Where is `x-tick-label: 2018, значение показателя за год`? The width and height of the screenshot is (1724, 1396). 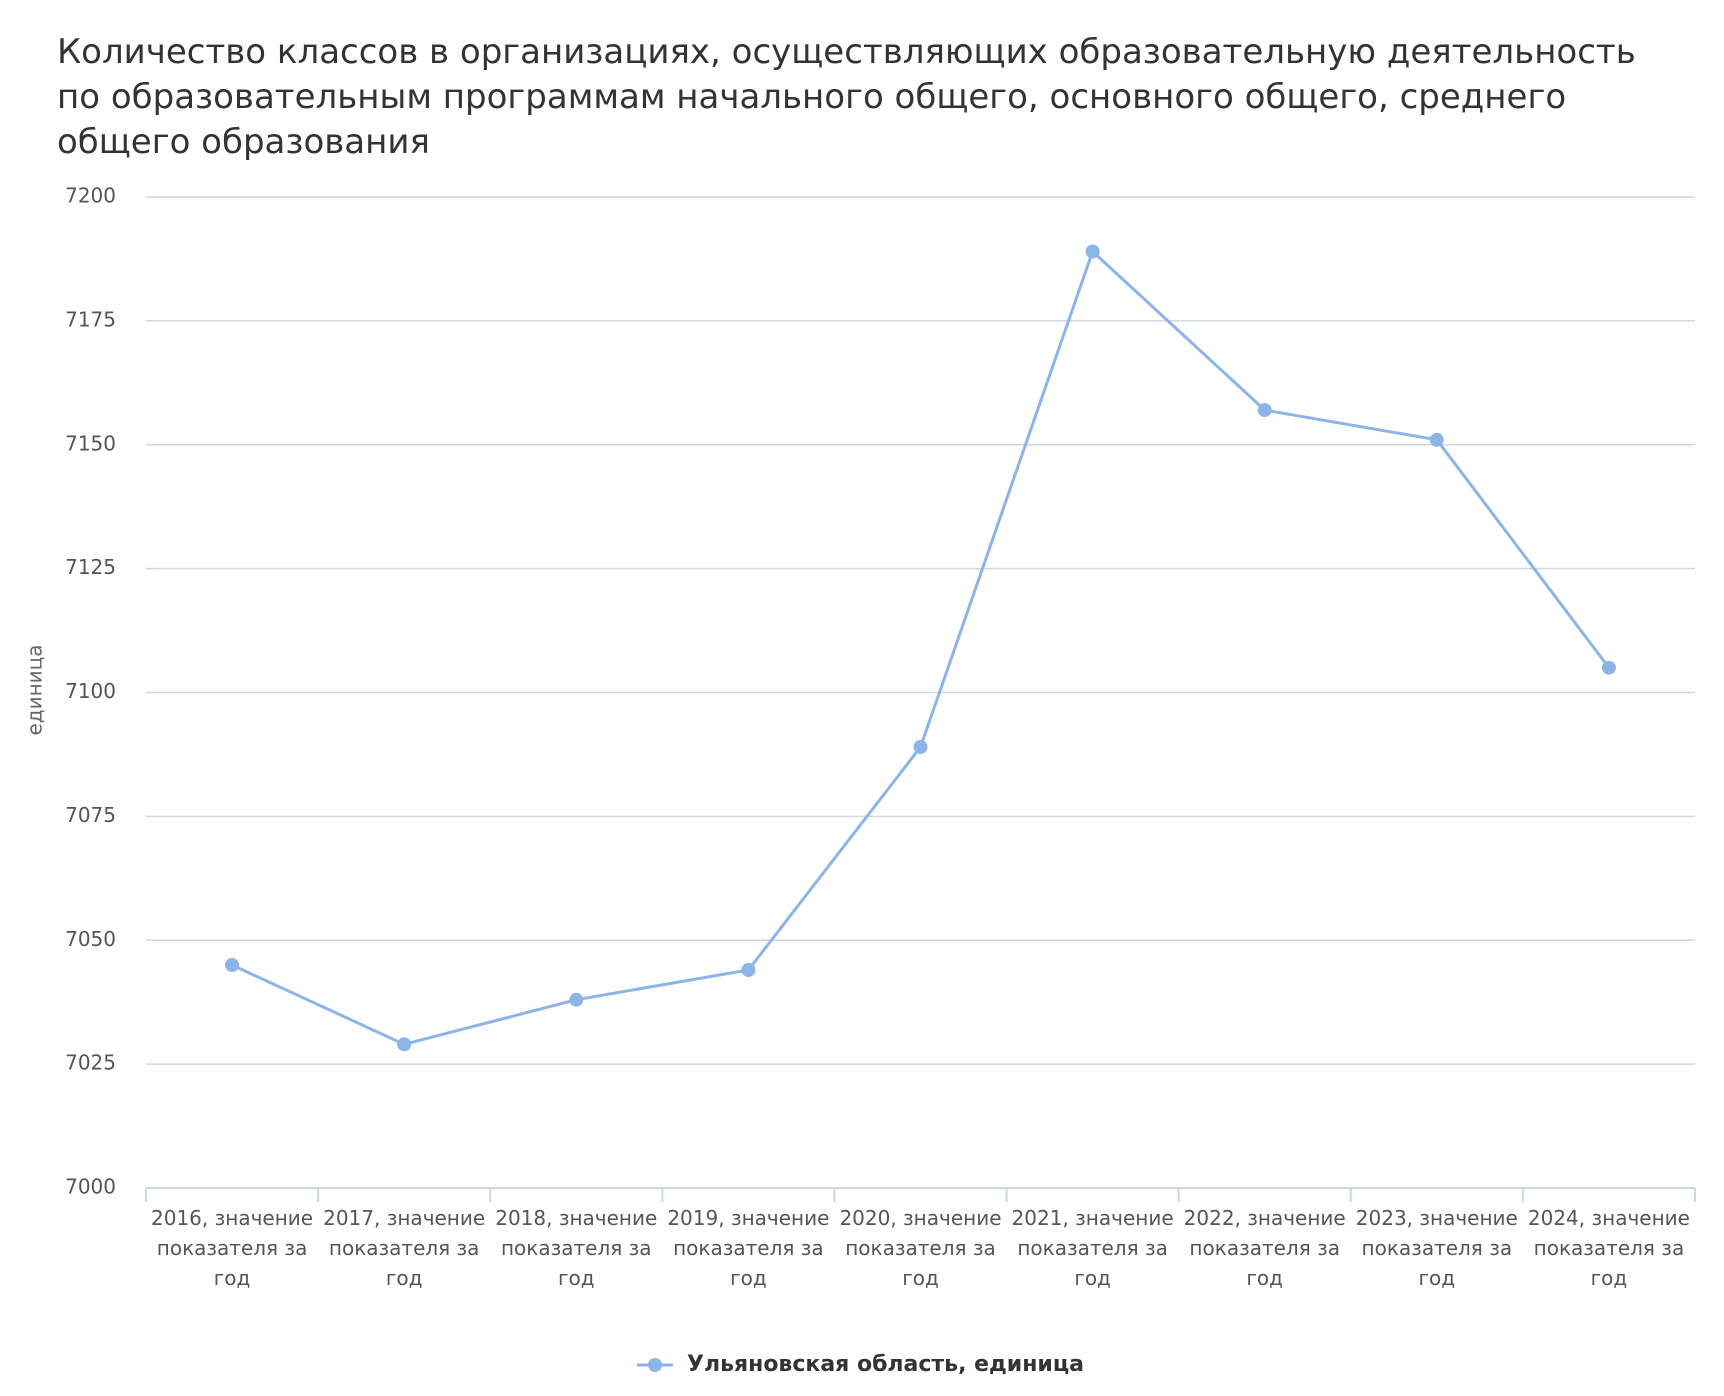
x-tick-label: 2018, значение показателя за год is located at coordinates (576, 1248).